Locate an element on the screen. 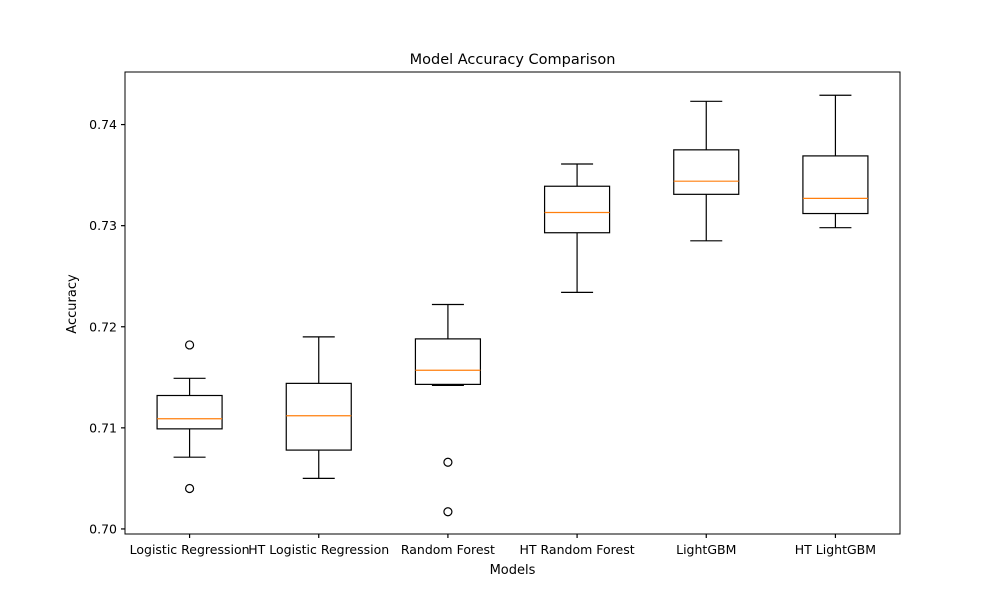 Image resolution: width=1000 pixels, height=600 pixels. y-tick-label: 0.70 is located at coordinates (103, 528).